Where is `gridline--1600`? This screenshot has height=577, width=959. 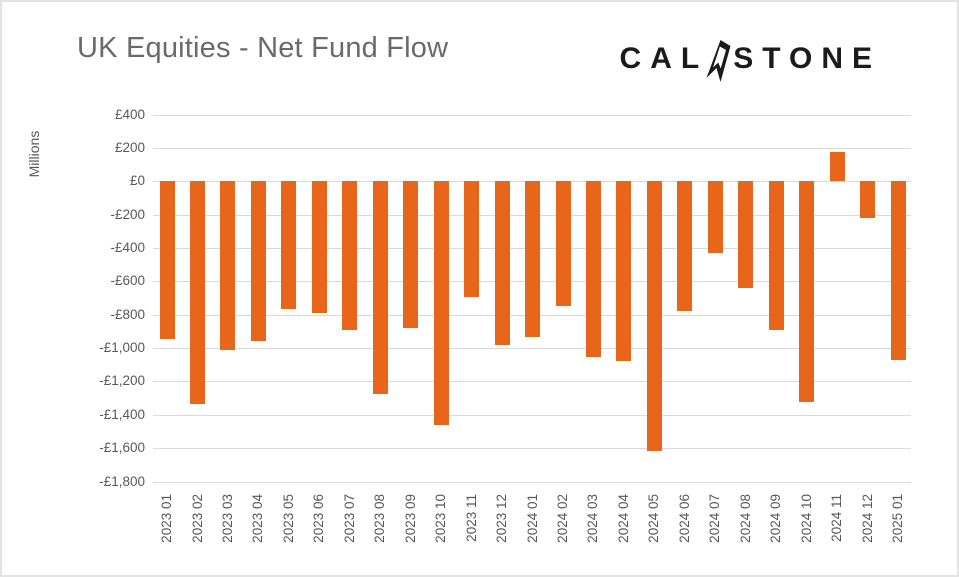 gridline--1600 is located at coordinates (532, 449).